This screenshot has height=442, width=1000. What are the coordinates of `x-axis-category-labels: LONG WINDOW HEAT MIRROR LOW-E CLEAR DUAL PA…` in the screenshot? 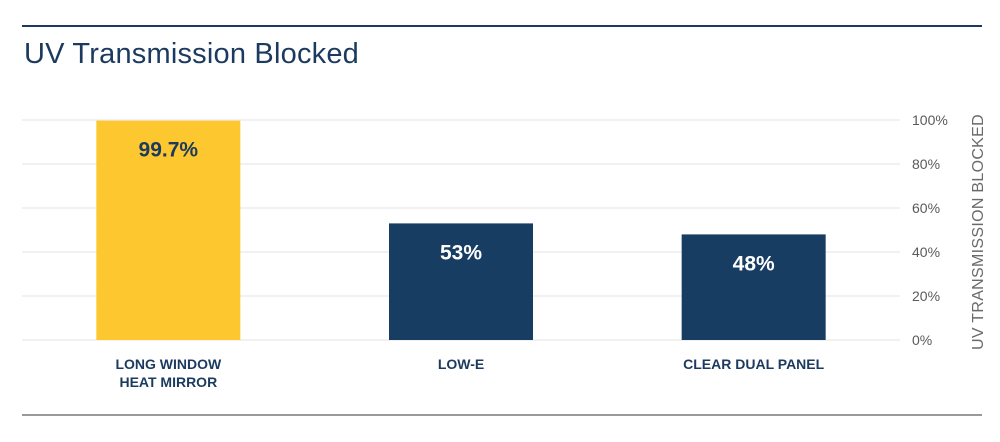 It's located at (469, 373).